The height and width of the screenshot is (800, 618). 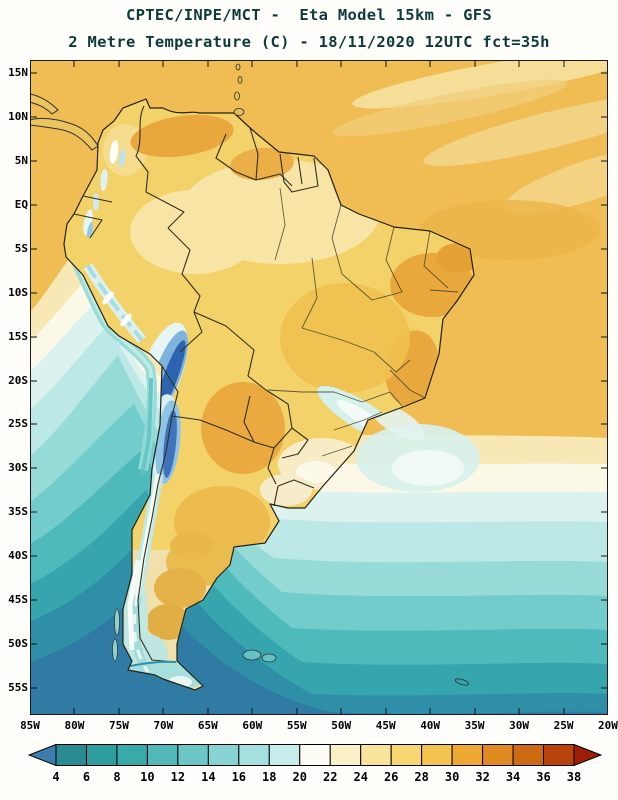 What do you see at coordinates (44, 104) in the screenshot?
I see `costa-rica-strip` at bounding box center [44, 104].